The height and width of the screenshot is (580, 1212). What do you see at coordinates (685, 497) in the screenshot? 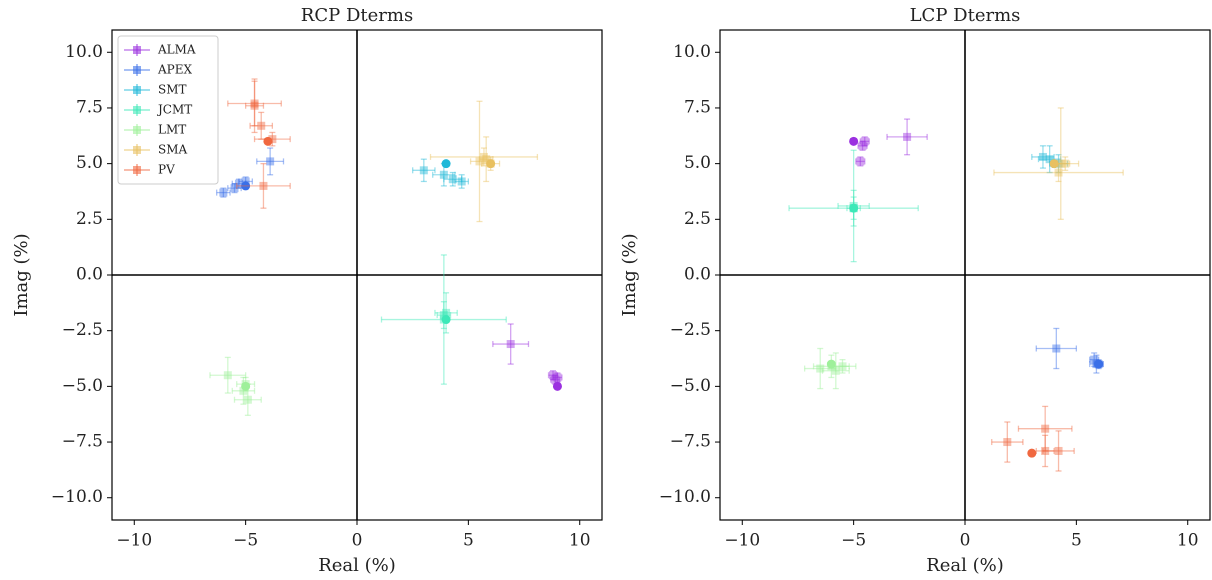
I see `y-tick-label: −10.0` at bounding box center [685, 497].